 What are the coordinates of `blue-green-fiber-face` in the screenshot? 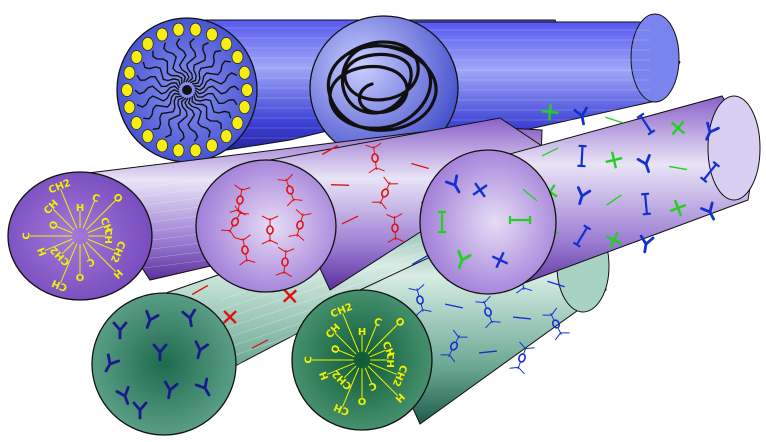 It's located at (488, 222).